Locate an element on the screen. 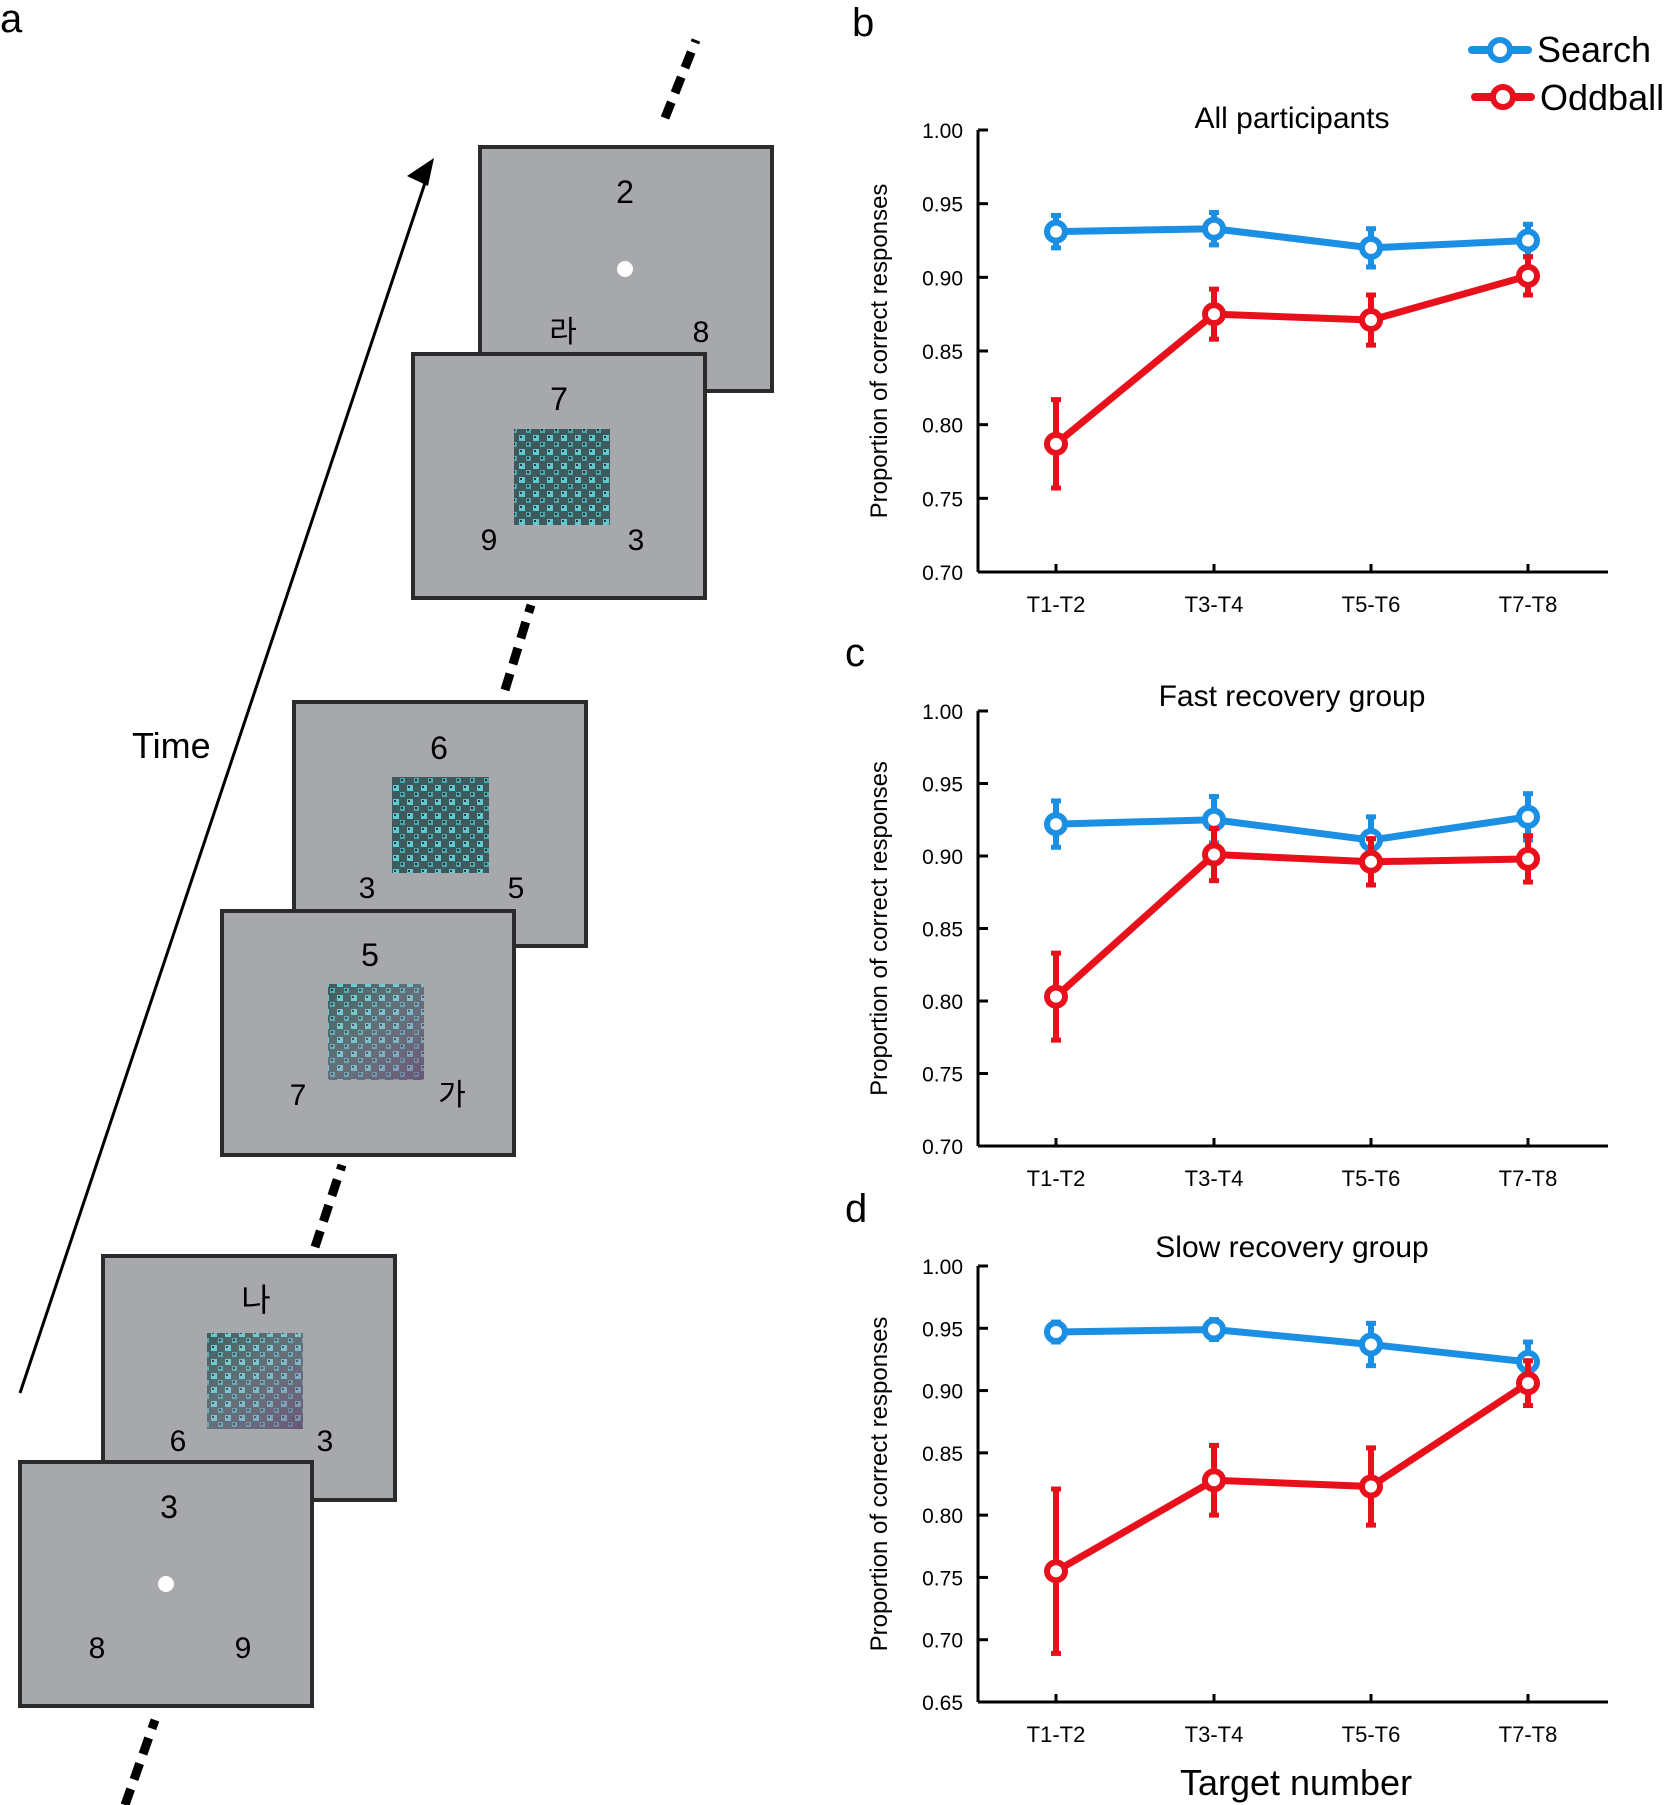  chart-title: Slow recovery group is located at coordinates (1291, 1247).